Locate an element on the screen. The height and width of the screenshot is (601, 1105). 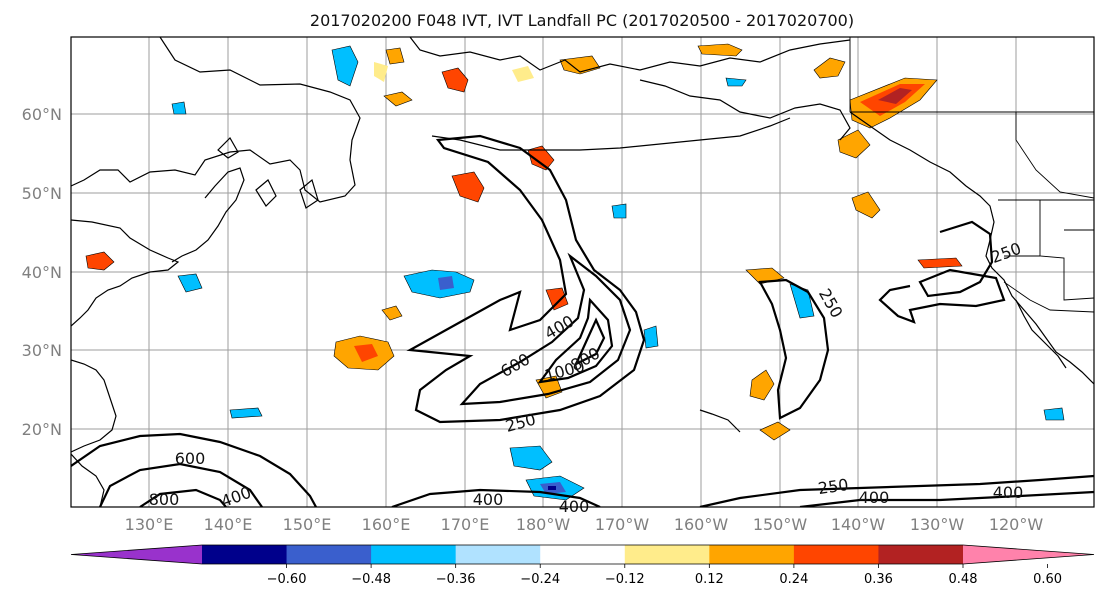
contour-label: 250 is located at coordinates (833, 486).